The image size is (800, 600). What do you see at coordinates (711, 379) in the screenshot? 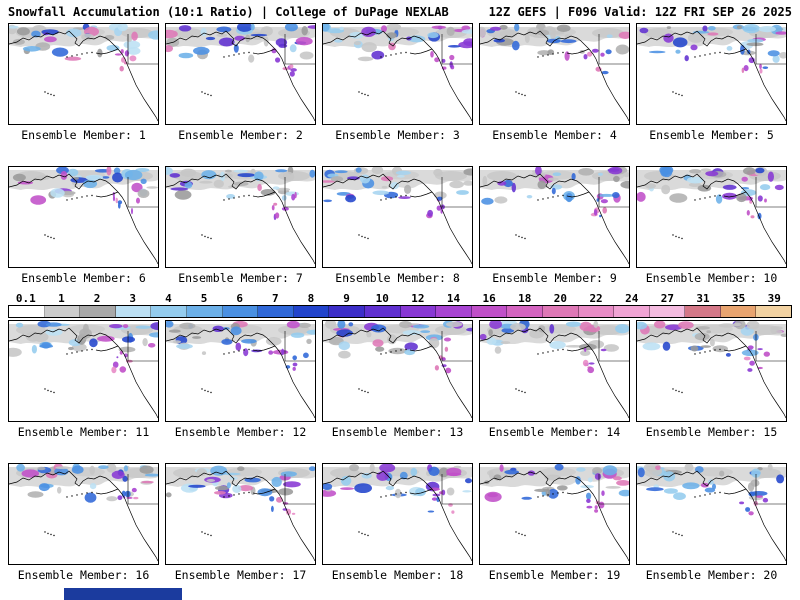
I see `map-panel-15: Ensemble Member: 15` at bounding box center [711, 379].